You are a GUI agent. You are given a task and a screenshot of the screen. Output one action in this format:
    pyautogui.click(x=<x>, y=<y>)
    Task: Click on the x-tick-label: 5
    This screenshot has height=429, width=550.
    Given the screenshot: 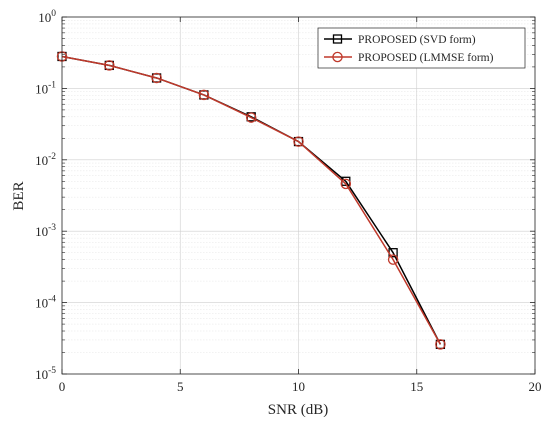 What is the action you would take?
    pyautogui.click(x=180, y=386)
    